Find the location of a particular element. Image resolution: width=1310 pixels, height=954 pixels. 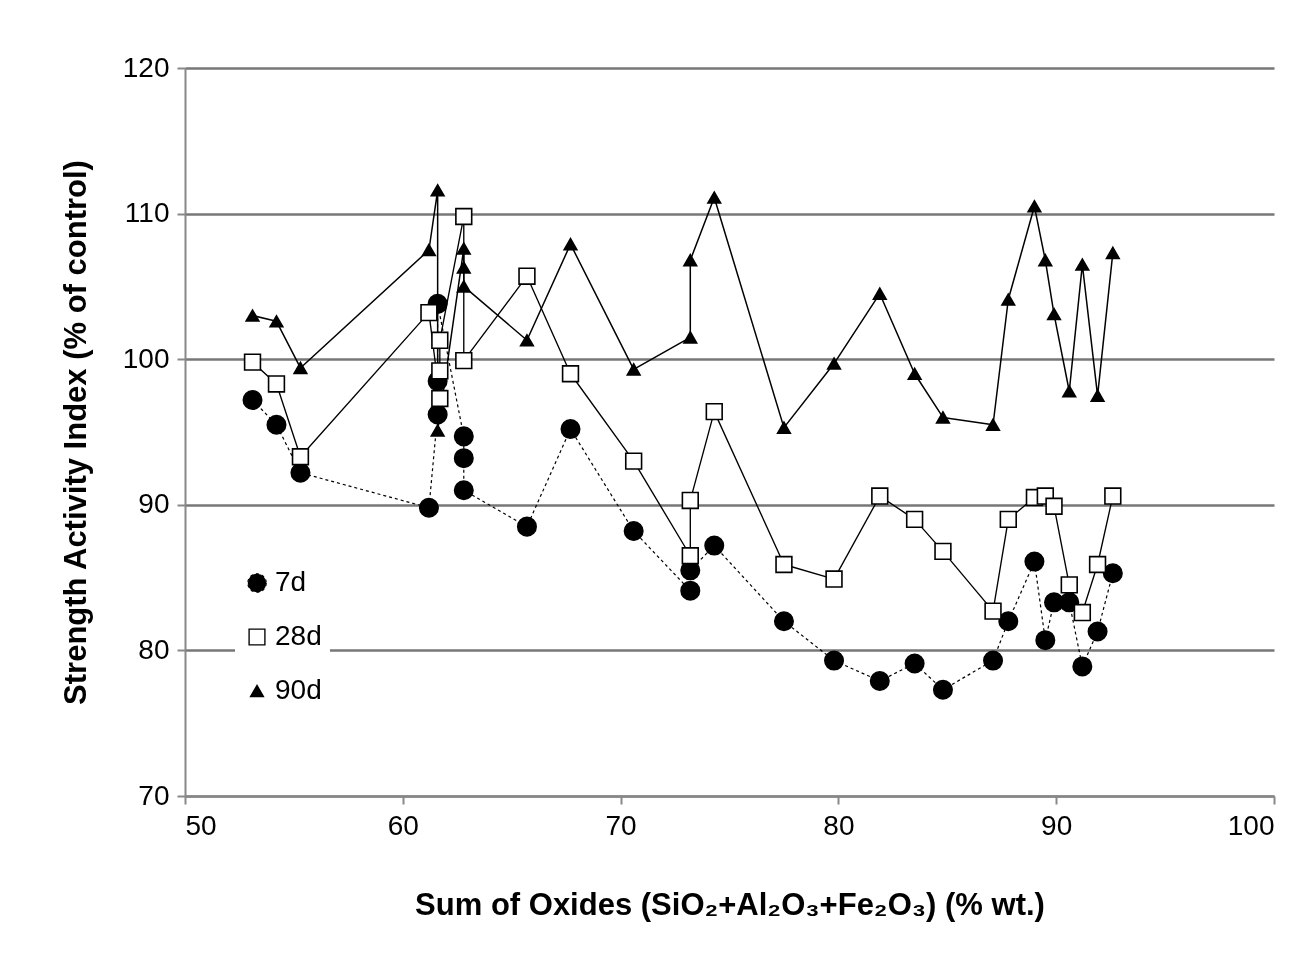

x-tick-label: 80 is located at coordinates (839, 825).